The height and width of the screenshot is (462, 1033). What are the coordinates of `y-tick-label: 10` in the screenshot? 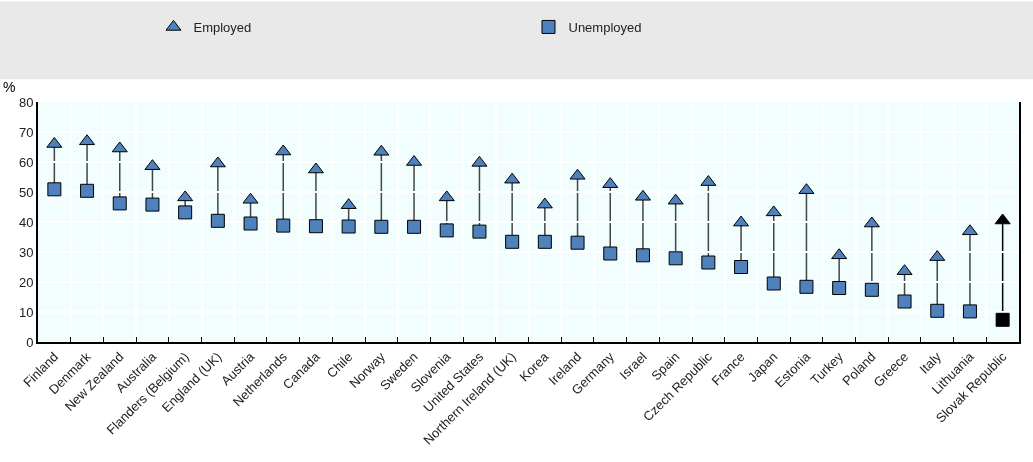 It's located at (26, 312).